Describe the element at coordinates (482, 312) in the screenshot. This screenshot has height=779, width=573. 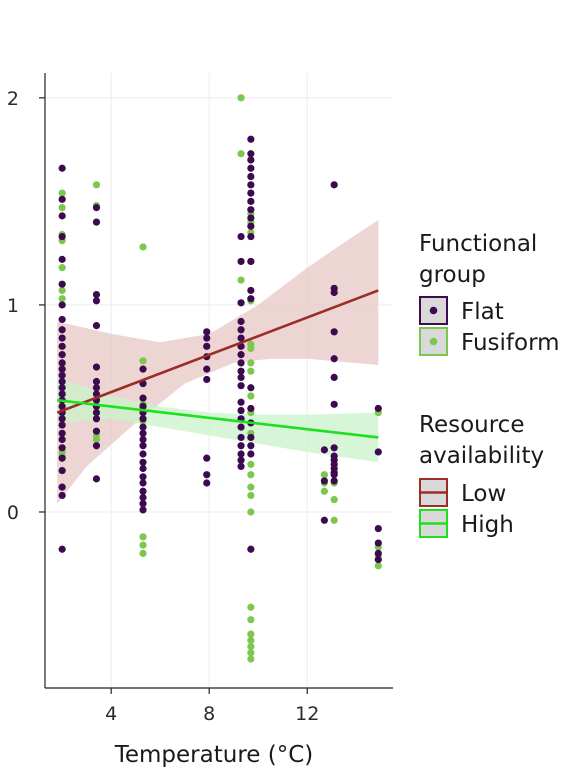
I see `legend-label-flat: Flat` at that location.